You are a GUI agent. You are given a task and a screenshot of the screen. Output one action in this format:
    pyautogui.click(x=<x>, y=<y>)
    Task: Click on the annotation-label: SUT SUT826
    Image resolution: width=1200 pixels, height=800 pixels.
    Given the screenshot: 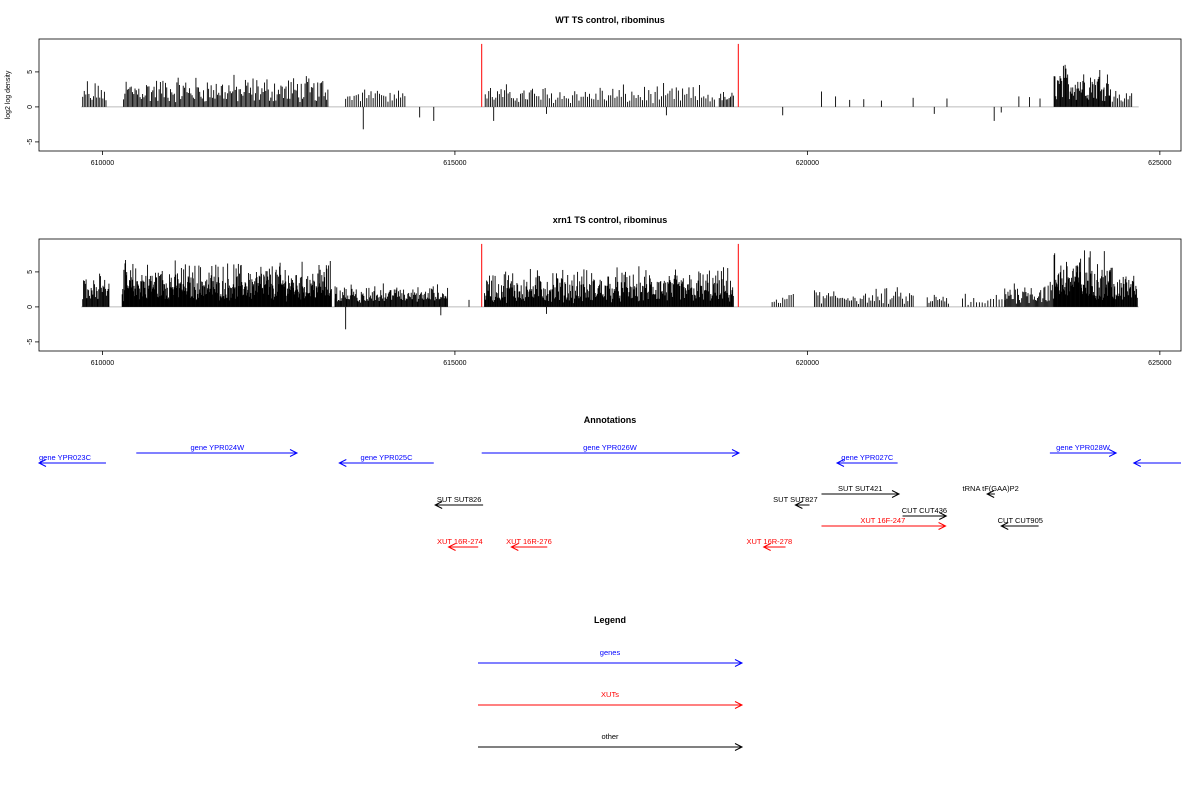 What is the action you would take?
    pyautogui.click(x=459, y=499)
    